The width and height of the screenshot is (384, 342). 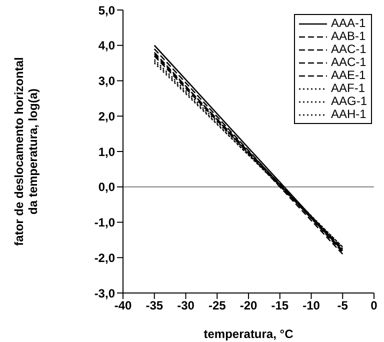 What do you see at coordinates (107, 116) in the screenshot?
I see `y-tick-label: 2,0` at bounding box center [107, 116].